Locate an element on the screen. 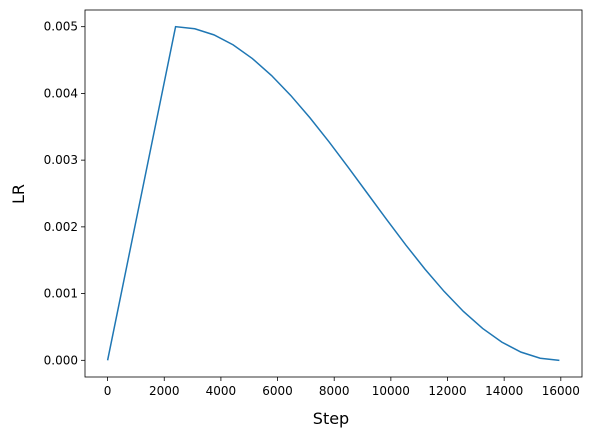 This screenshot has width=600, height=437. x-tick-label: 14000 is located at coordinates (504, 391).